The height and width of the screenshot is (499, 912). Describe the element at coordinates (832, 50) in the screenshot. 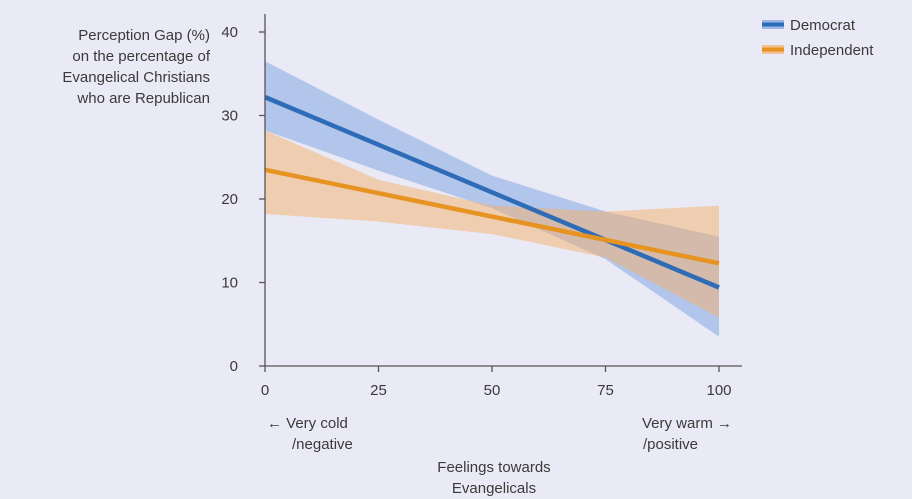

I see `legend-label: Independent` at that location.